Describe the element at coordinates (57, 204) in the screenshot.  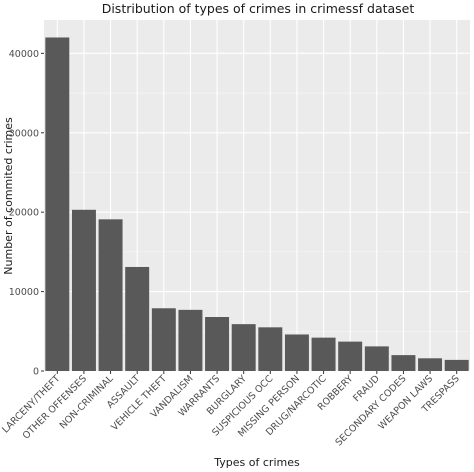
I see `bar-larceny-theft` at that location.